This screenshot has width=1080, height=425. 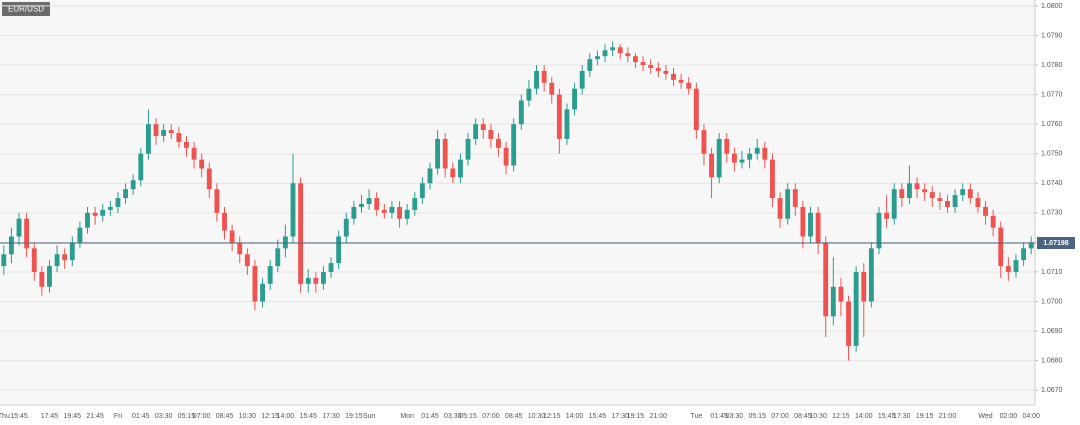 I want to click on x-tick-label: 17:45, so click(x=50, y=416).